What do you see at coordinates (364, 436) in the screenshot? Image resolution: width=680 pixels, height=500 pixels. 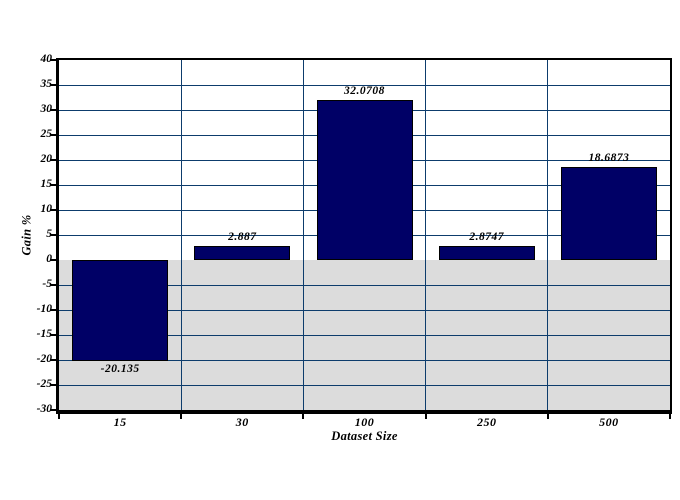 I see `x-axis-title: Dataset Size` at bounding box center [364, 436].